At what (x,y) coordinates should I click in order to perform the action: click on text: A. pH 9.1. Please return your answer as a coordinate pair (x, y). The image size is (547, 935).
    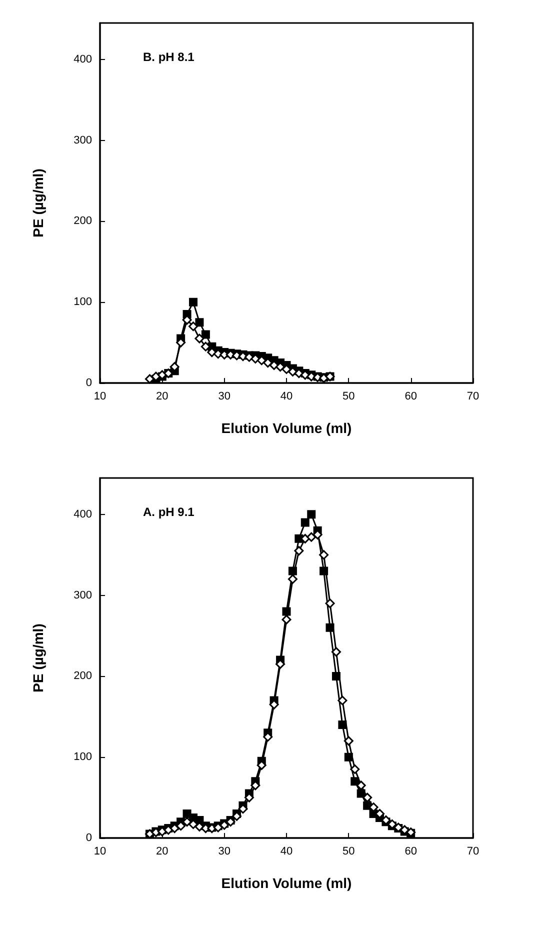
    Looking at the image, I should click on (169, 512).